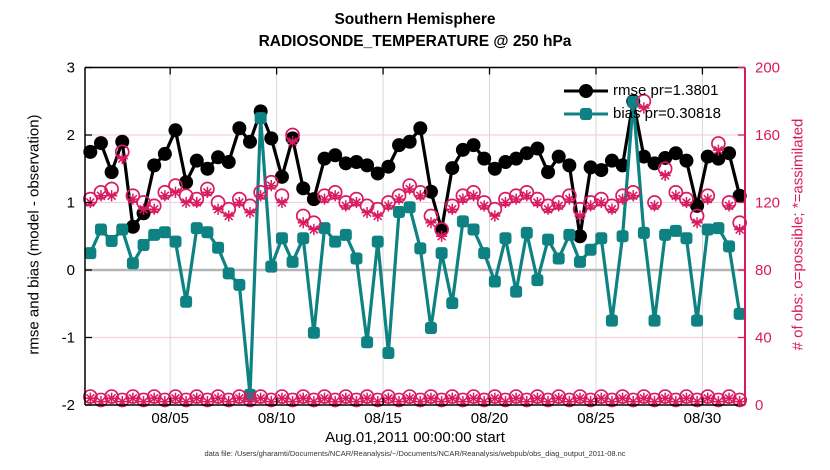 The width and height of the screenshot is (830, 470). Describe the element at coordinates (703, 418) in the screenshot. I see `svg-text: 08/30` at that location.